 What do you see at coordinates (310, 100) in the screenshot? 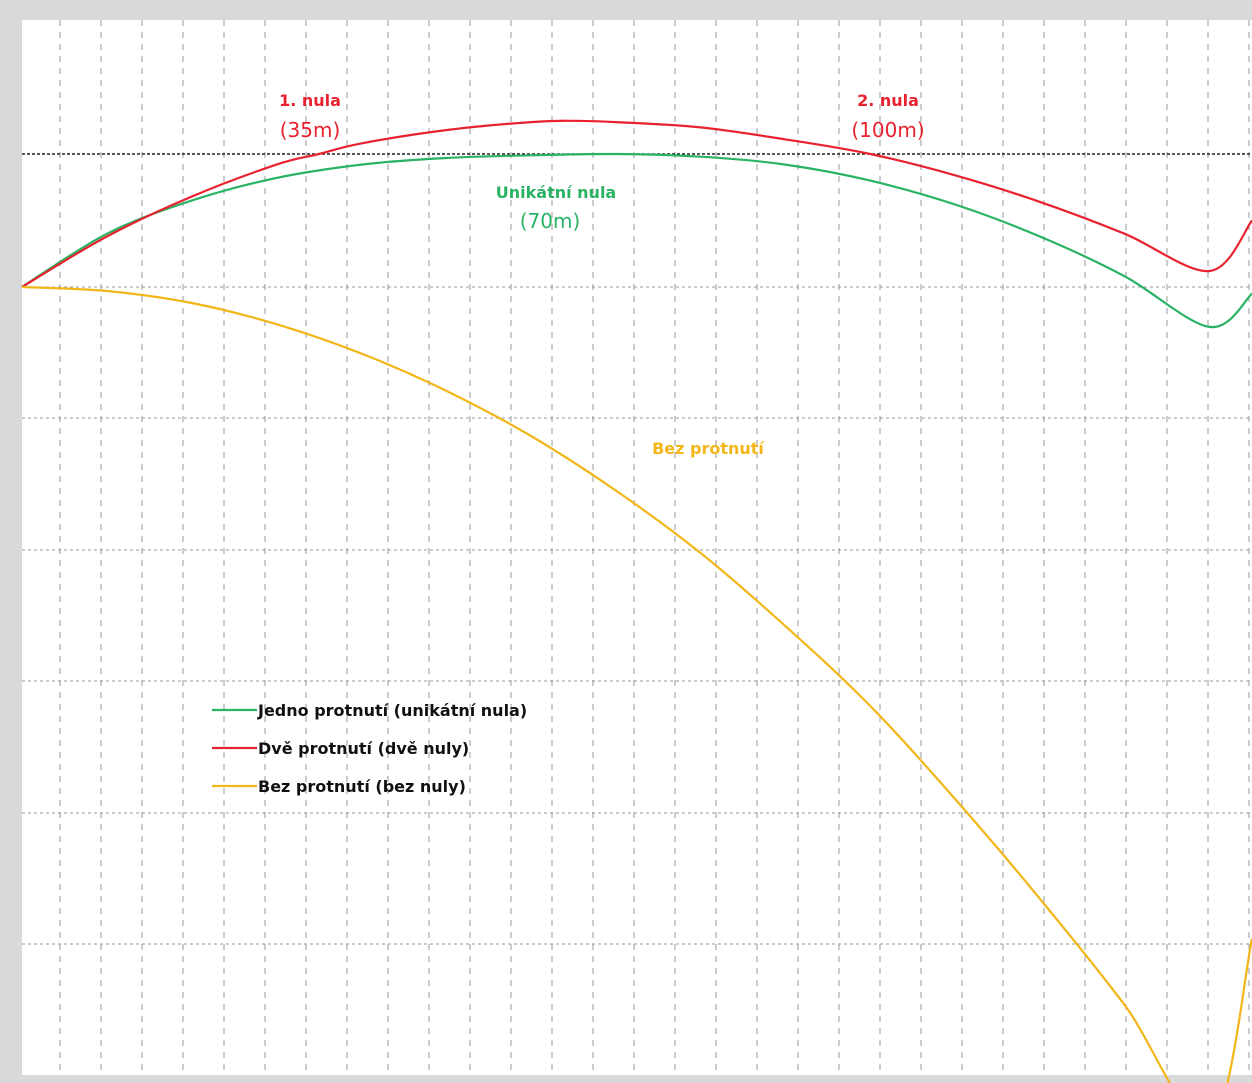
I see `annotation-zero1-title: 1. nula` at bounding box center [310, 100].